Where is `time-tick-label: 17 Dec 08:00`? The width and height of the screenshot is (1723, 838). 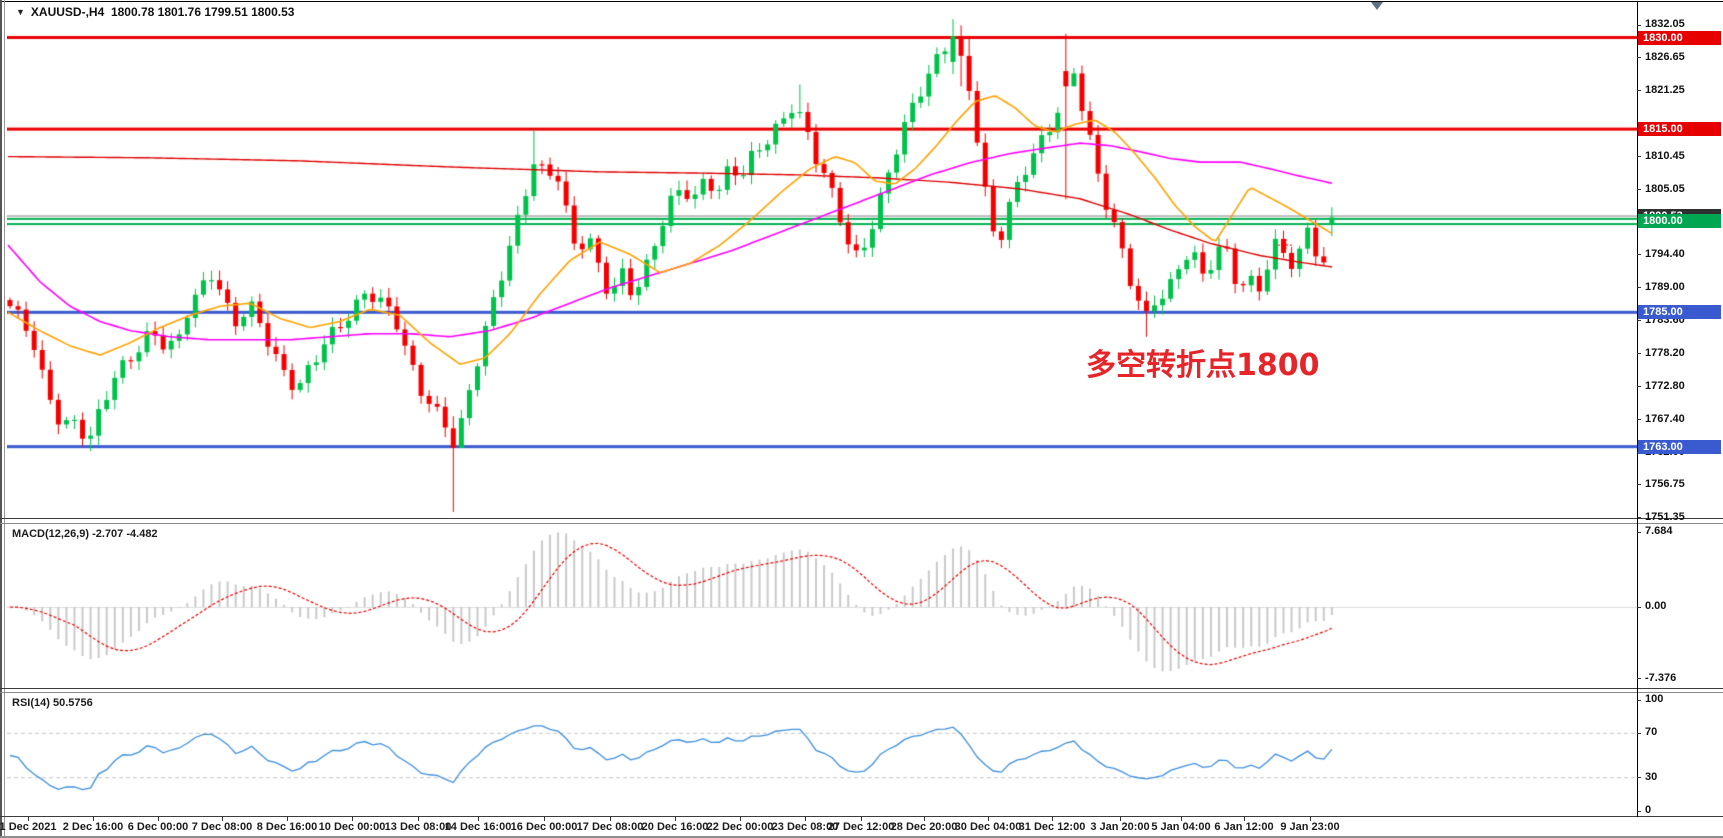 time-tick-label: 17 Dec 08:00 is located at coordinates (610, 827).